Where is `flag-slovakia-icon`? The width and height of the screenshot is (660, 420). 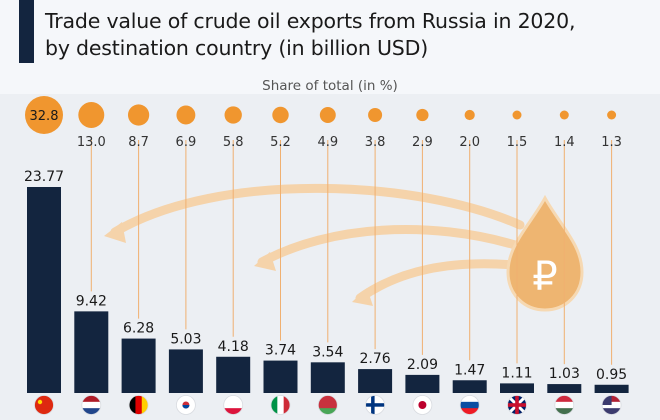
flag-slovakia-icon is located at coordinates (470, 405).